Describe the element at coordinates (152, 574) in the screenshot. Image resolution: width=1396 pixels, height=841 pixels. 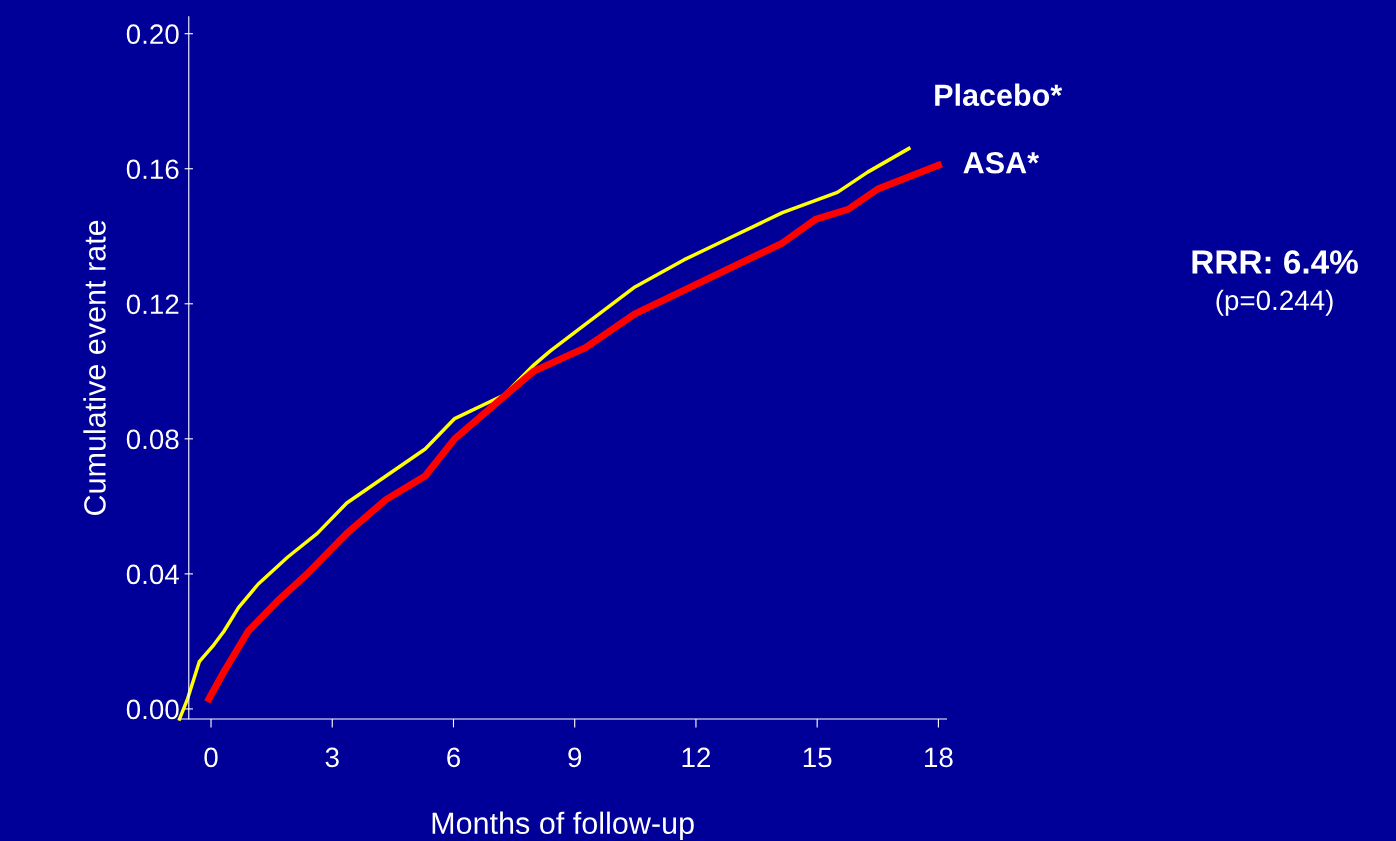
I see `y-tick-label: 0.04` at that location.